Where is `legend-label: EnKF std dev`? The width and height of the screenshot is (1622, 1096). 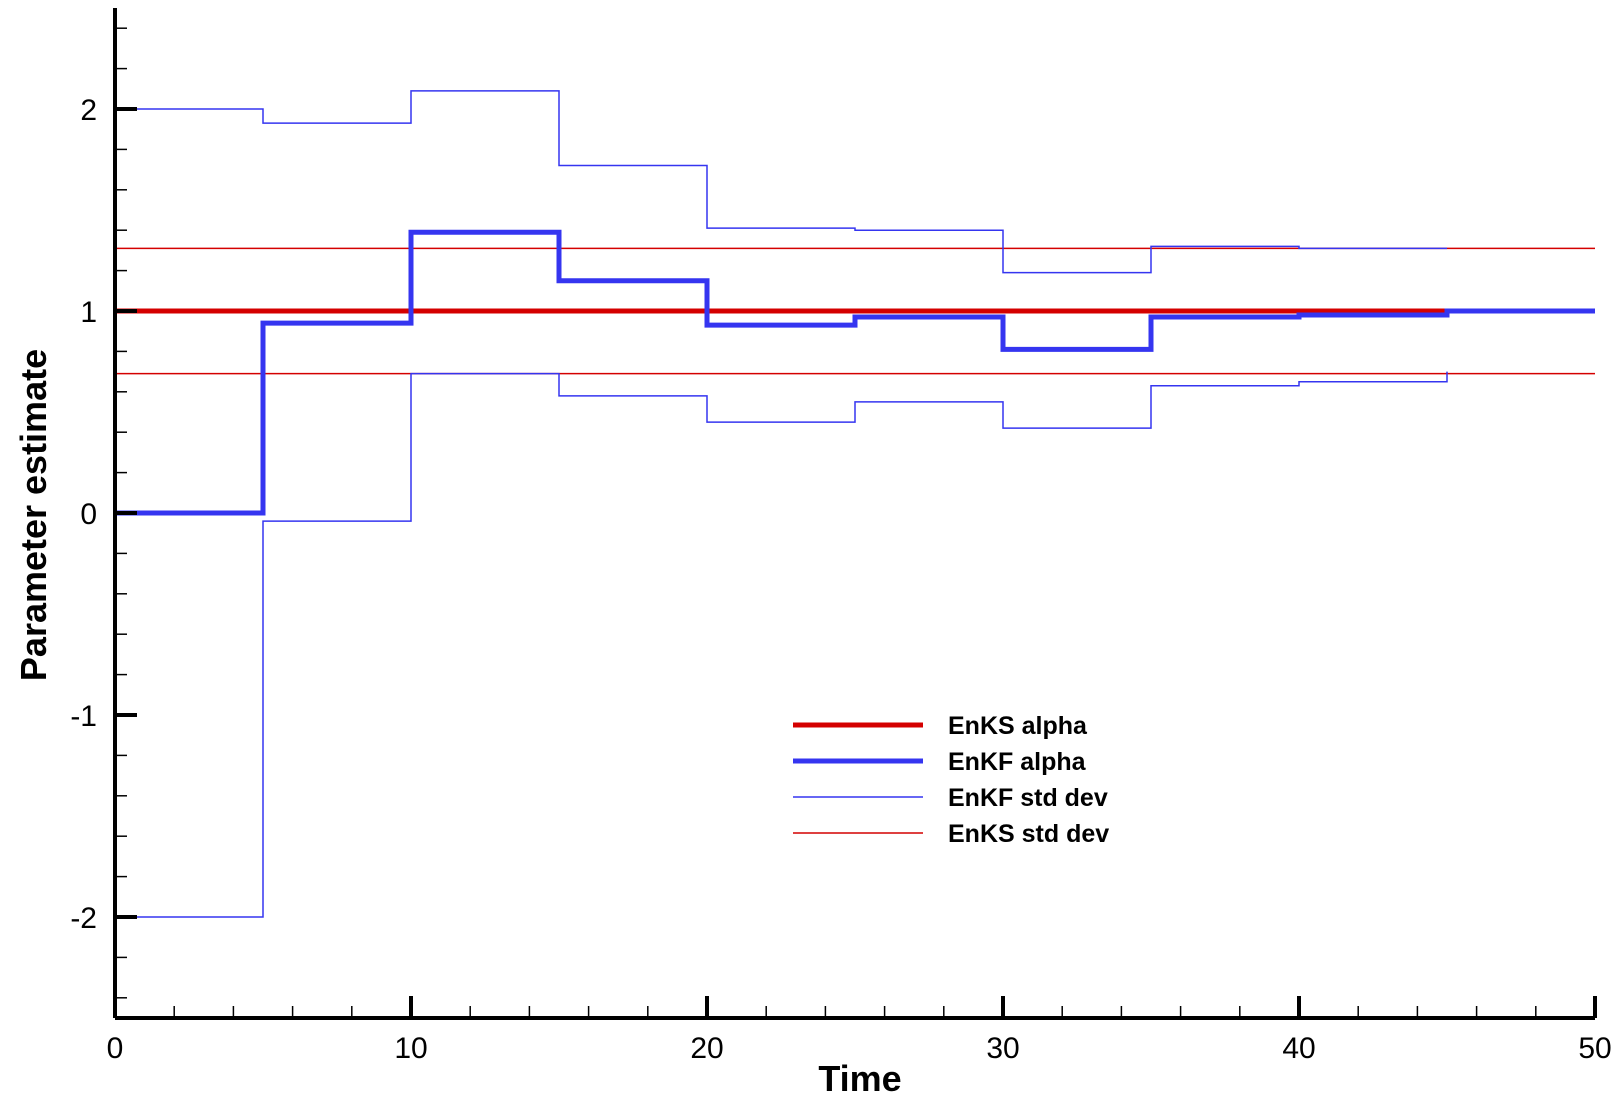
legend-label: EnKF std dev is located at coordinates (1028, 798).